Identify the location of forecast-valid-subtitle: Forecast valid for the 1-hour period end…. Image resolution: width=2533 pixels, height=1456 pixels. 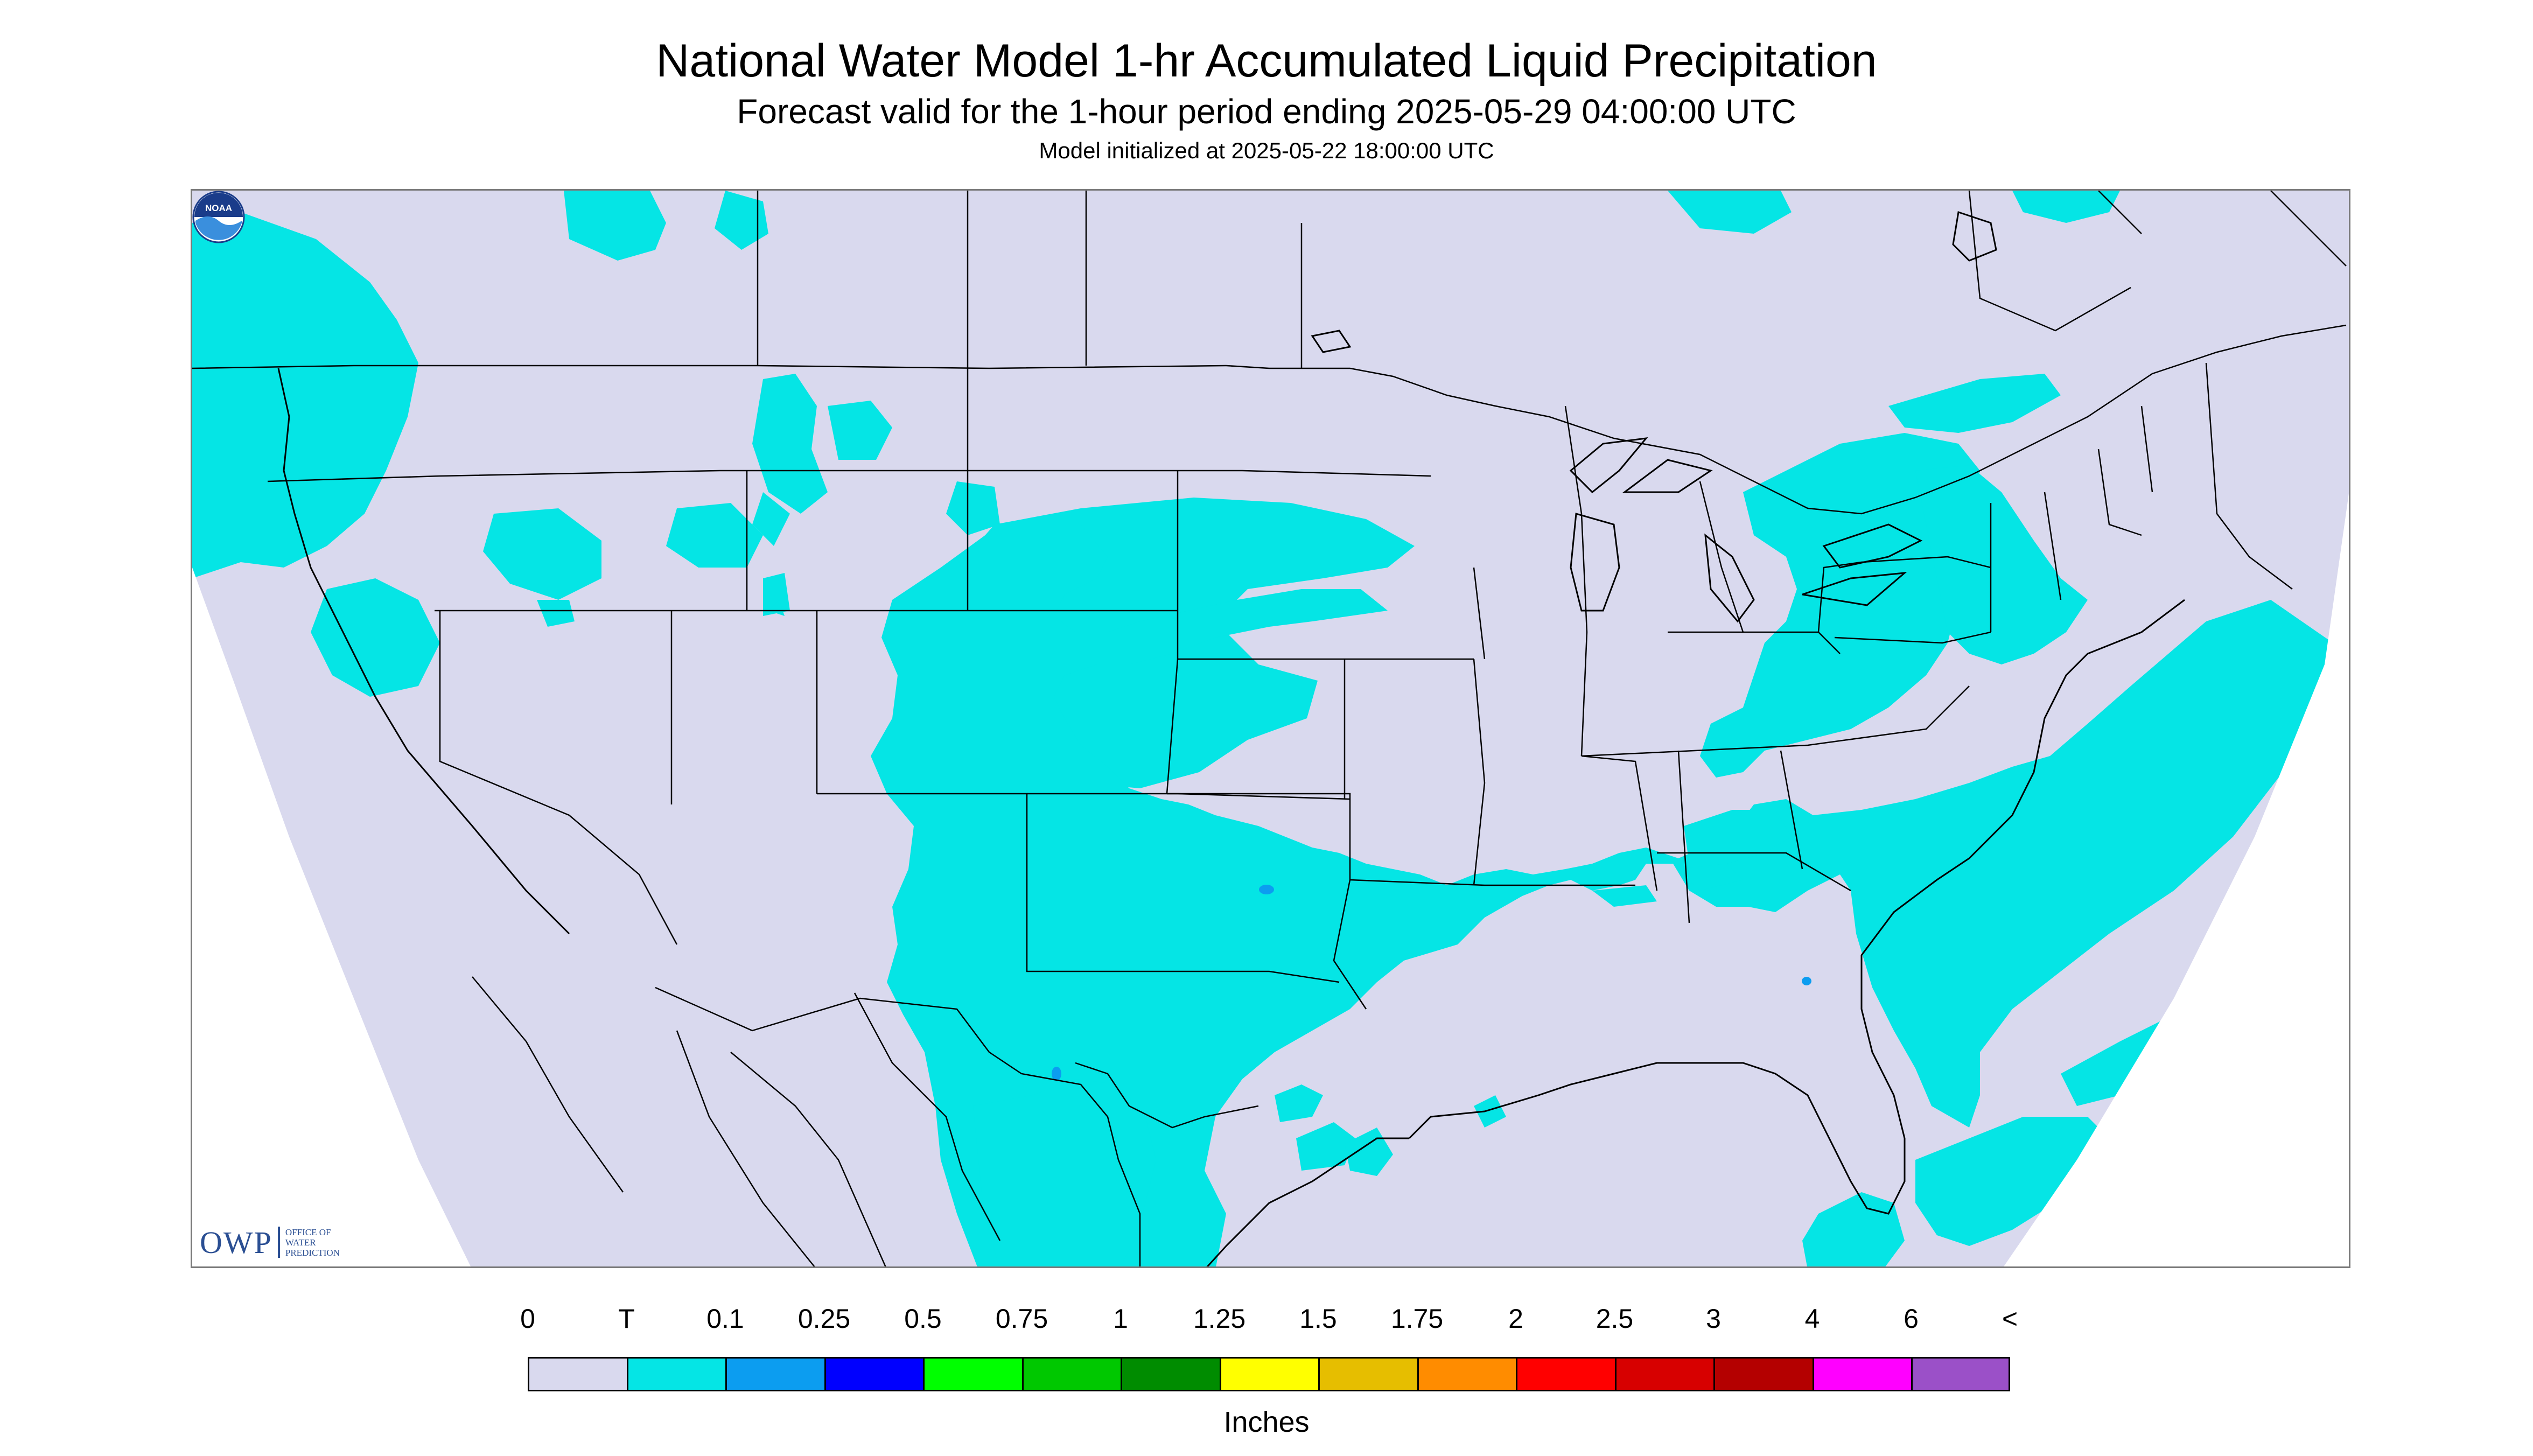
(1266, 111).